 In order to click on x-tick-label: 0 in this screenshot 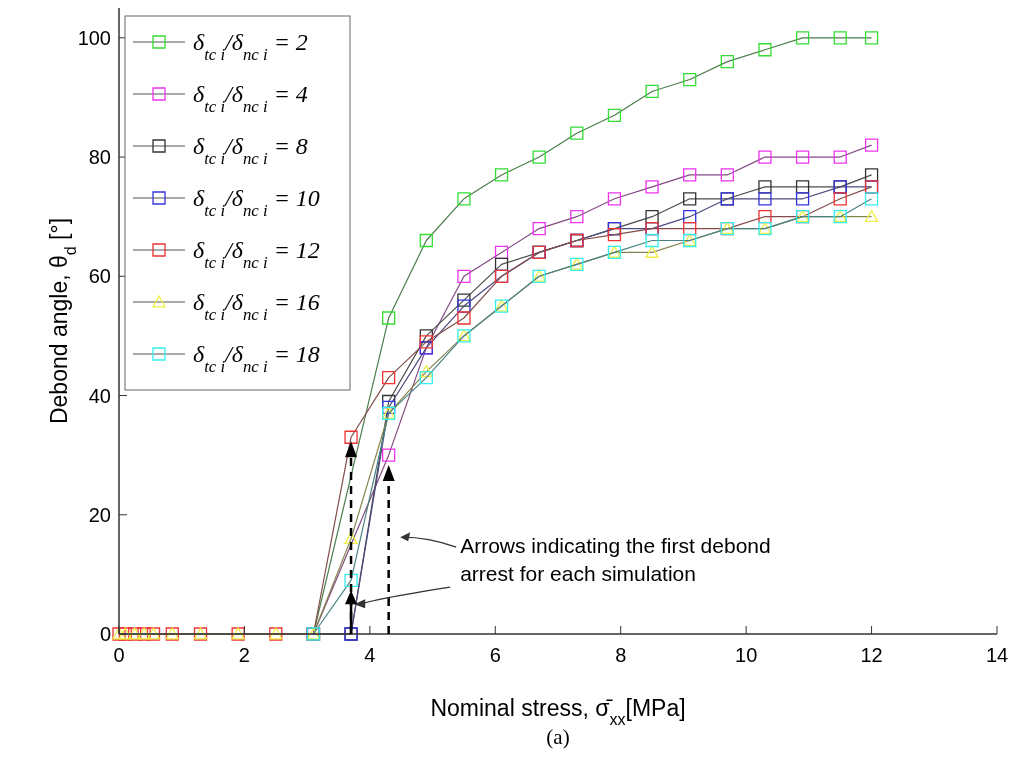, I will do `click(119, 655)`.